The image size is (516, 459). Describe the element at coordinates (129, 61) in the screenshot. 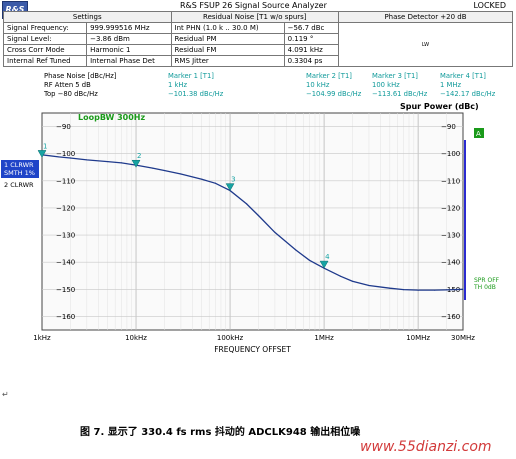

I see `setting-value: Internal Phase Det` at that location.